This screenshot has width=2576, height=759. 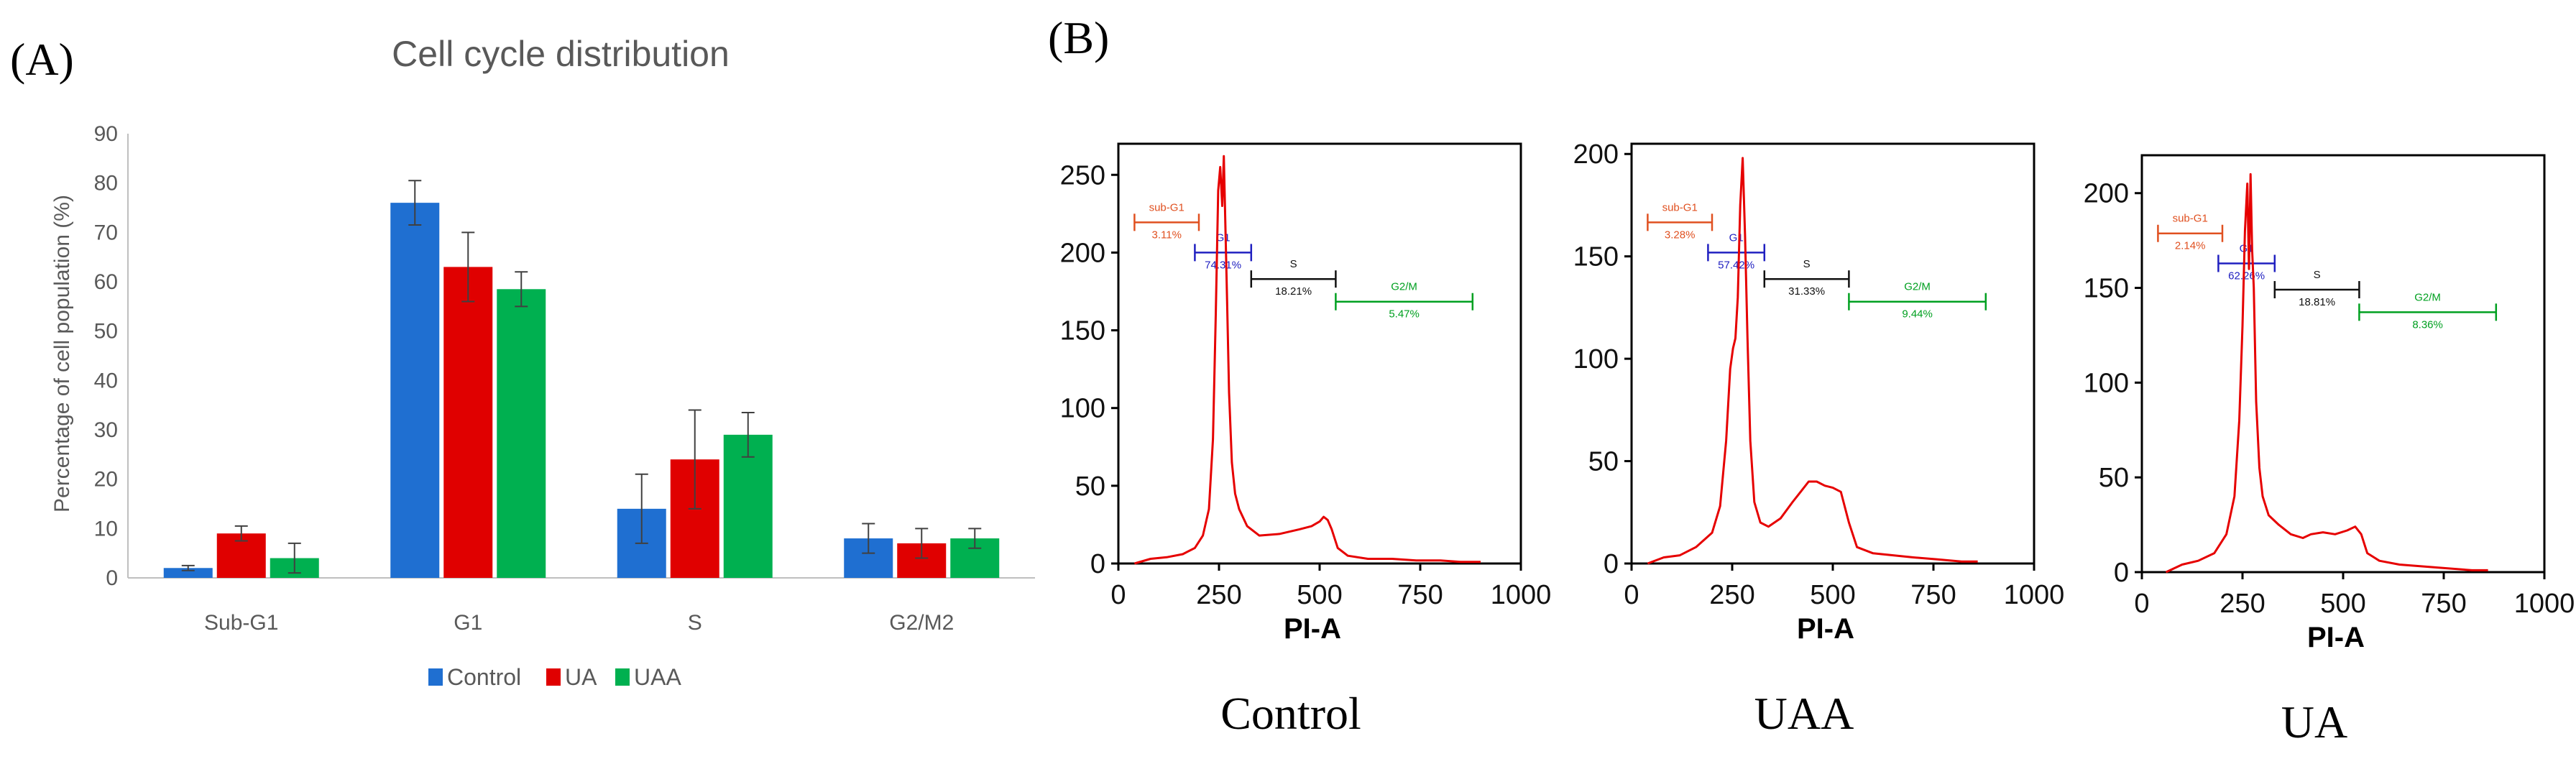 What do you see at coordinates (106, 380) in the screenshot?
I see `bar-y-tick-label: 40` at bounding box center [106, 380].